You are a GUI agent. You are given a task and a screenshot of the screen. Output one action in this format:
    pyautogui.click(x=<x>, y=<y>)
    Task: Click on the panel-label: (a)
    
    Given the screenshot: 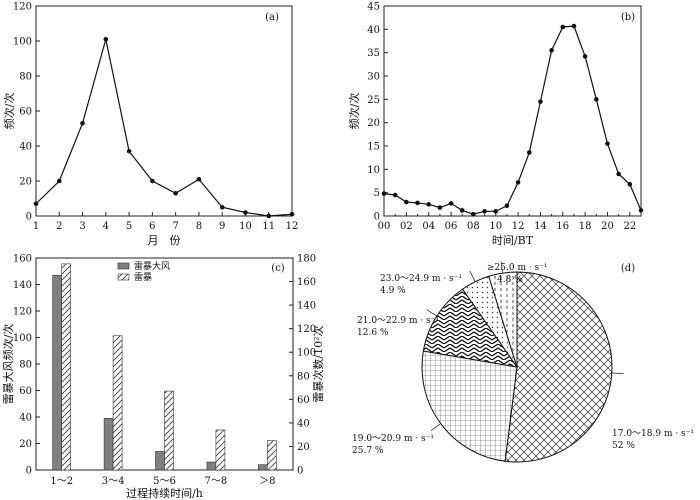 What is the action you would take?
    pyautogui.click(x=272, y=17)
    